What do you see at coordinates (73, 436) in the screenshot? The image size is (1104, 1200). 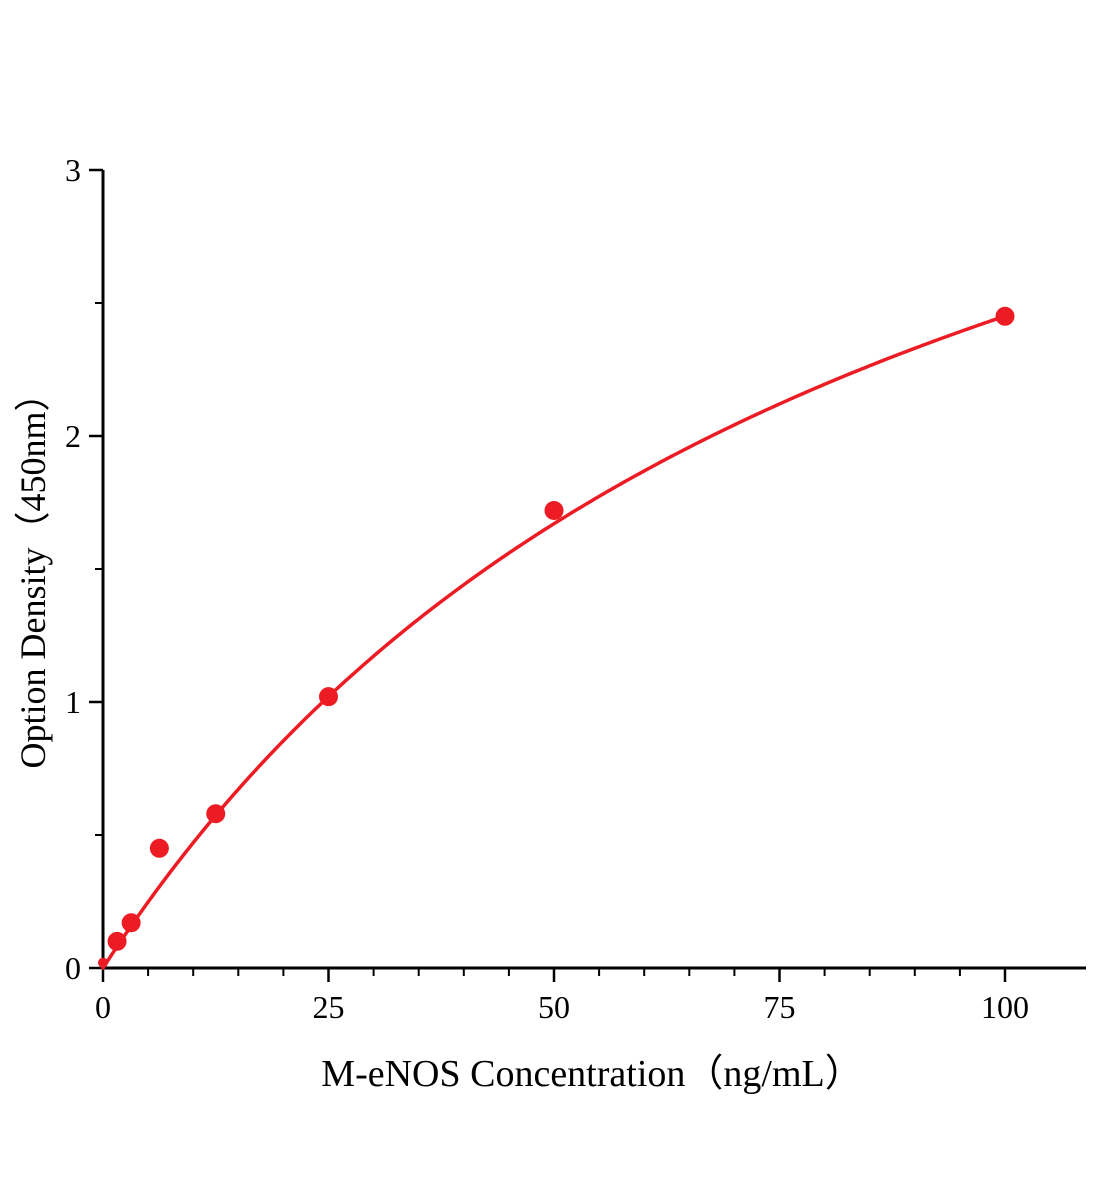 I see `y-tick-label: 2` at bounding box center [73, 436].